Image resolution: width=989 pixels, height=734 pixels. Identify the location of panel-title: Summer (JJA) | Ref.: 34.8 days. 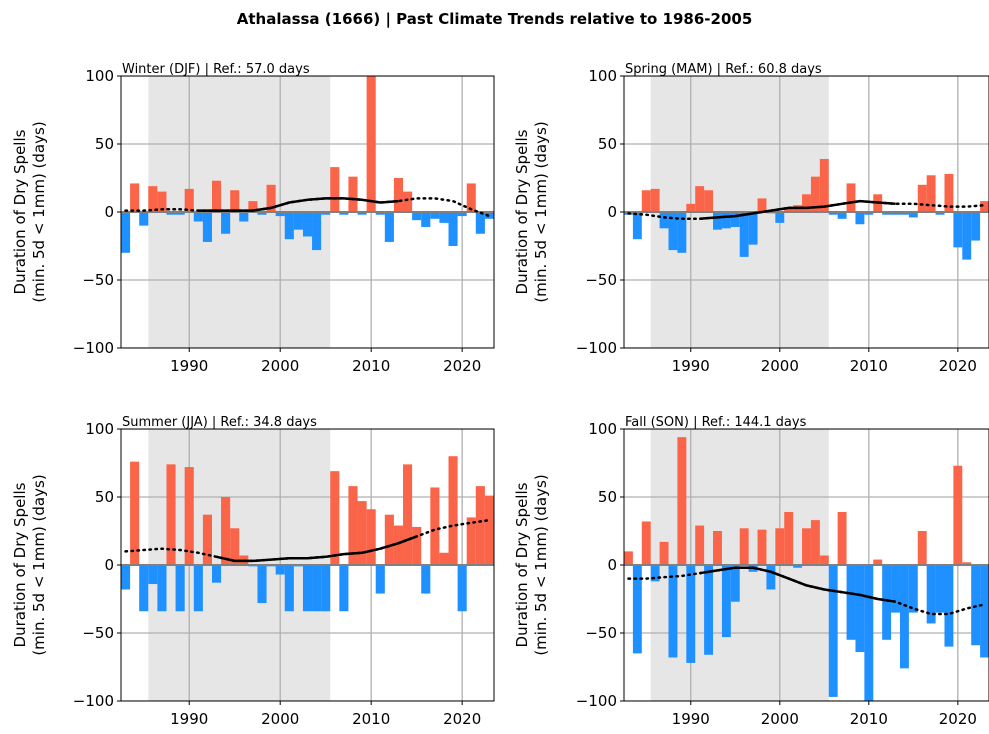
(219, 422).